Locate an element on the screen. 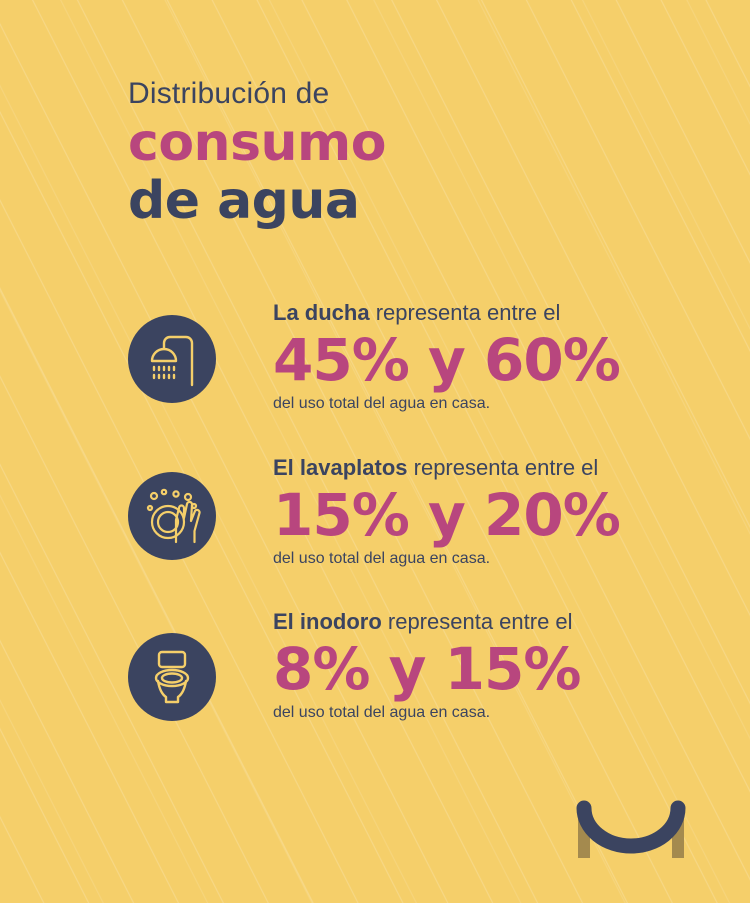 The height and width of the screenshot is (903, 750). smile-u-logo is located at coordinates (631, 830).